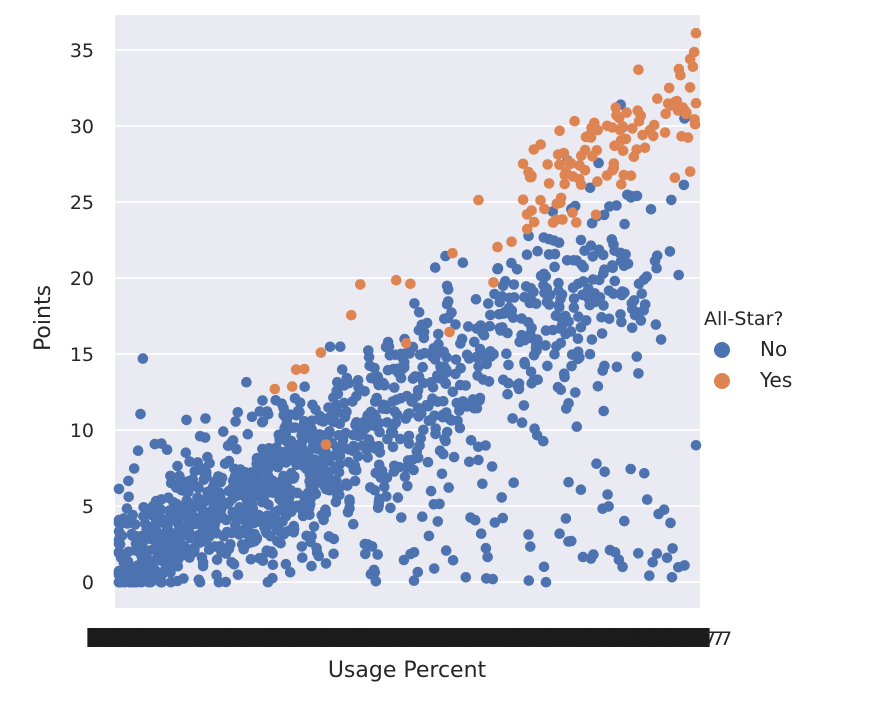  Describe the element at coordinates (722, 350) in the screenshot. I see `legend-marker-no` at that location.